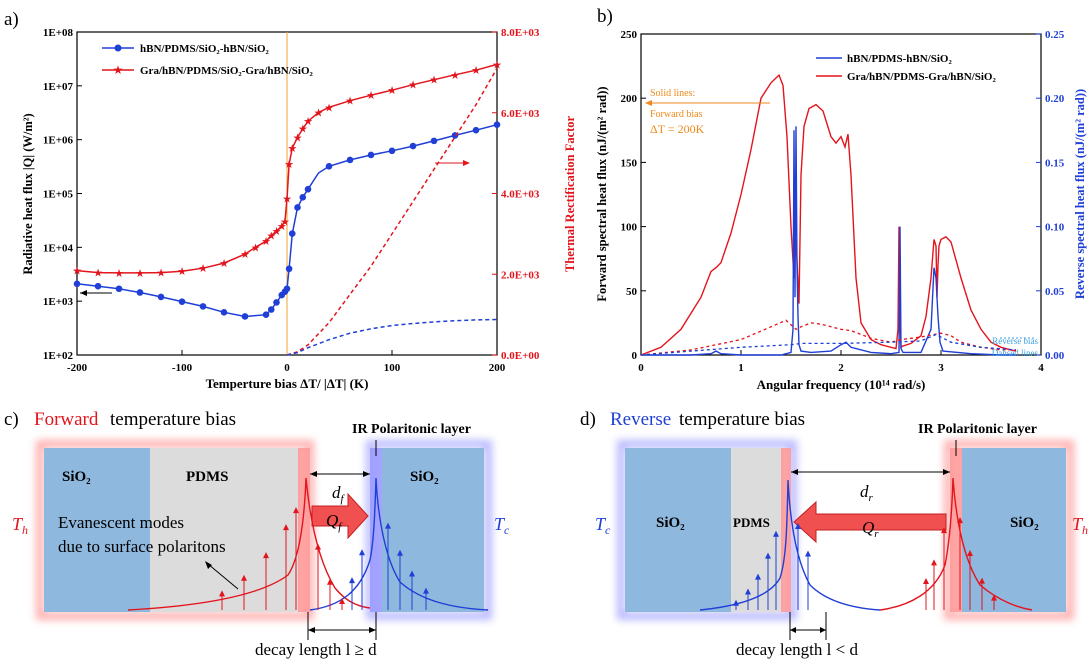 This screenshot has width=1091, height=660. I want to click on panel-a-legend-series-1: hBN/PDMS/SiO₂-hBN/SiO₂, so click(205, 49).